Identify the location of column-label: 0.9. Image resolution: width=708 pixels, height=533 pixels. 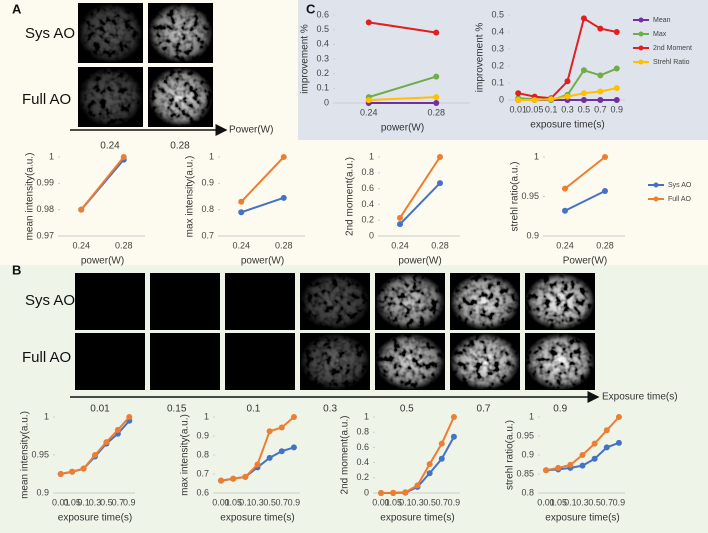
(560, 409).